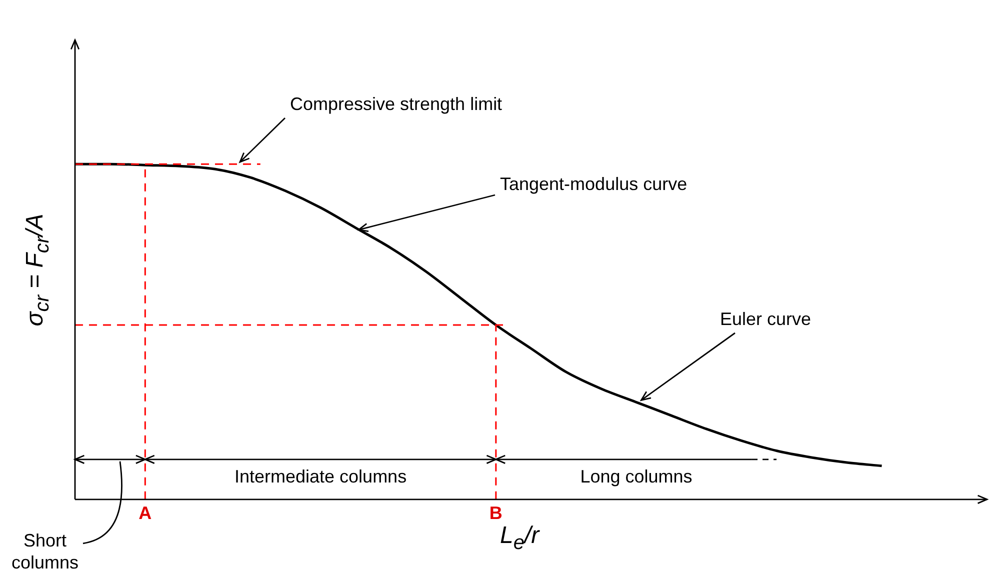  I want to click on x-axis-title: L$_{e}$/r, so click(520, 538).